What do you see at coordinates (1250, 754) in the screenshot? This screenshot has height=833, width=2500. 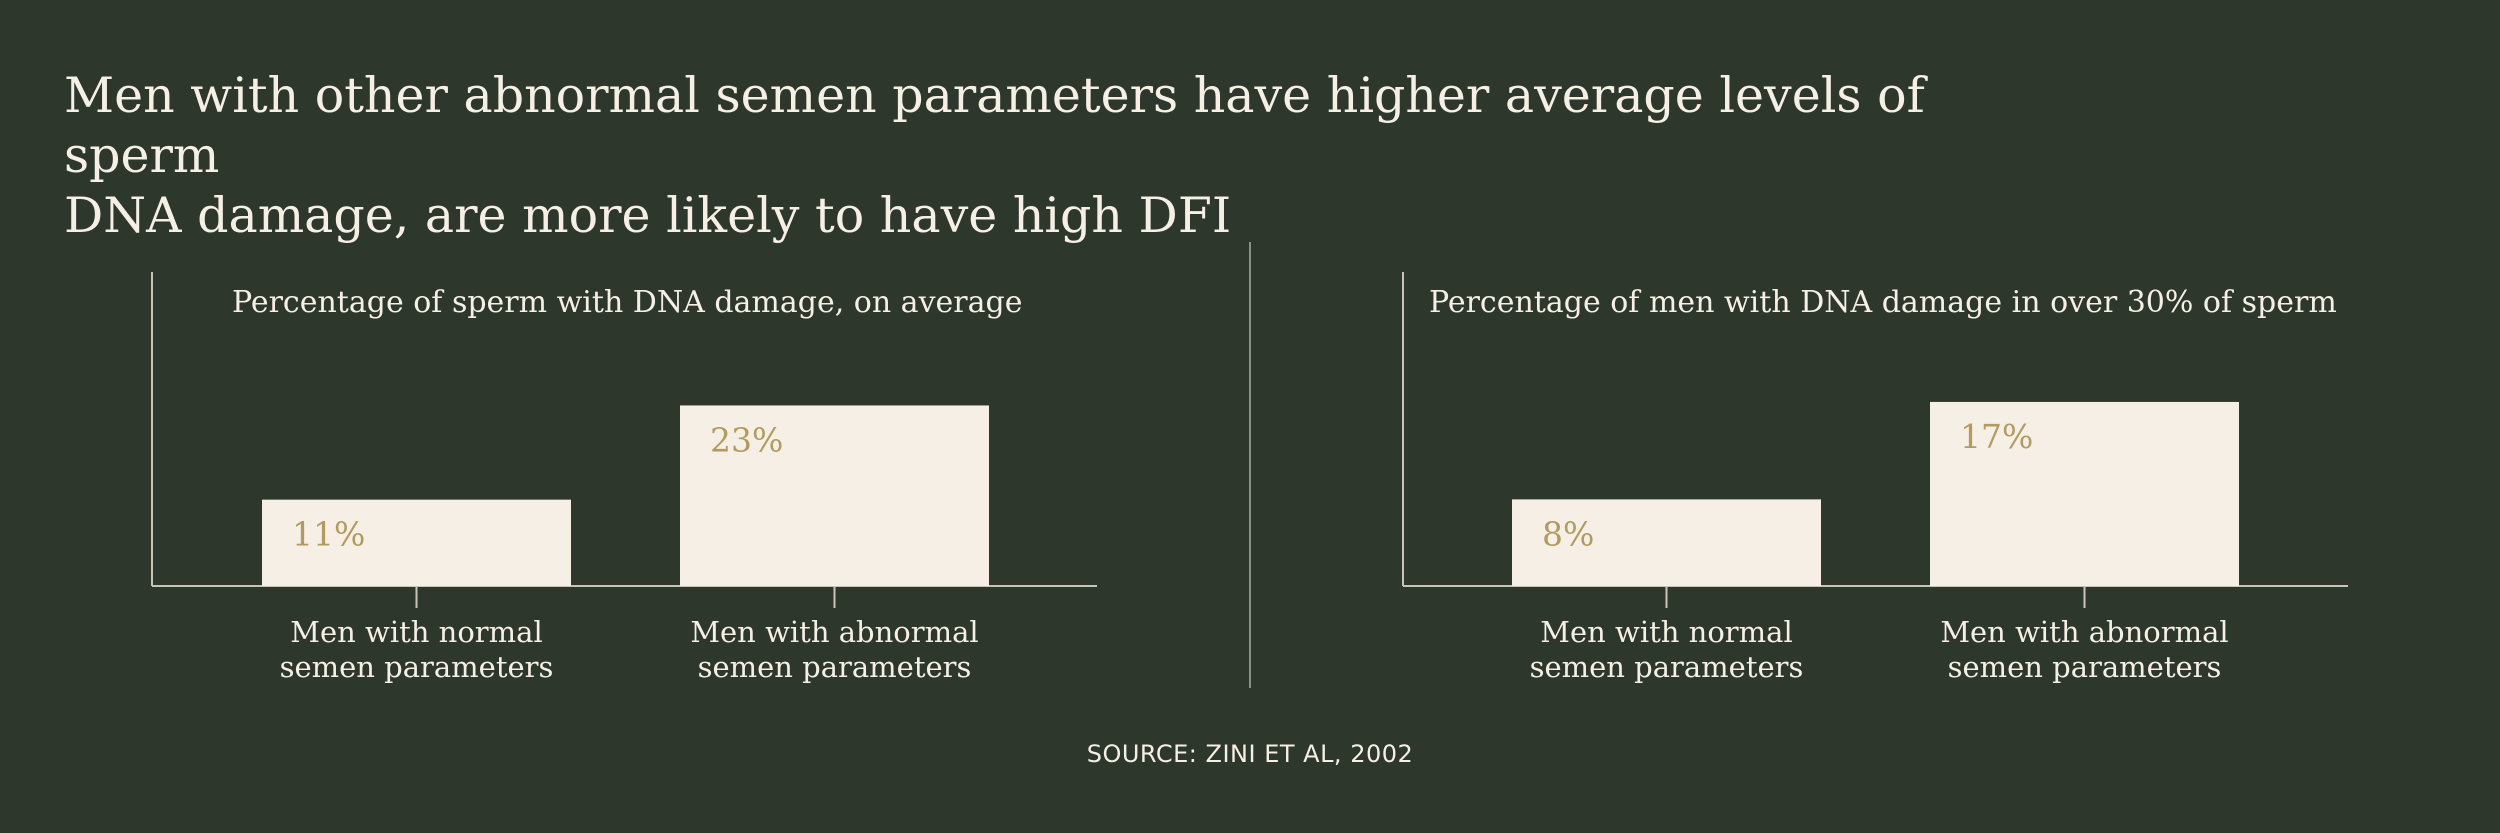 I see `source-note: SOURCE: ZINI ET AL, 2002` at bounding box center [1250, 754].